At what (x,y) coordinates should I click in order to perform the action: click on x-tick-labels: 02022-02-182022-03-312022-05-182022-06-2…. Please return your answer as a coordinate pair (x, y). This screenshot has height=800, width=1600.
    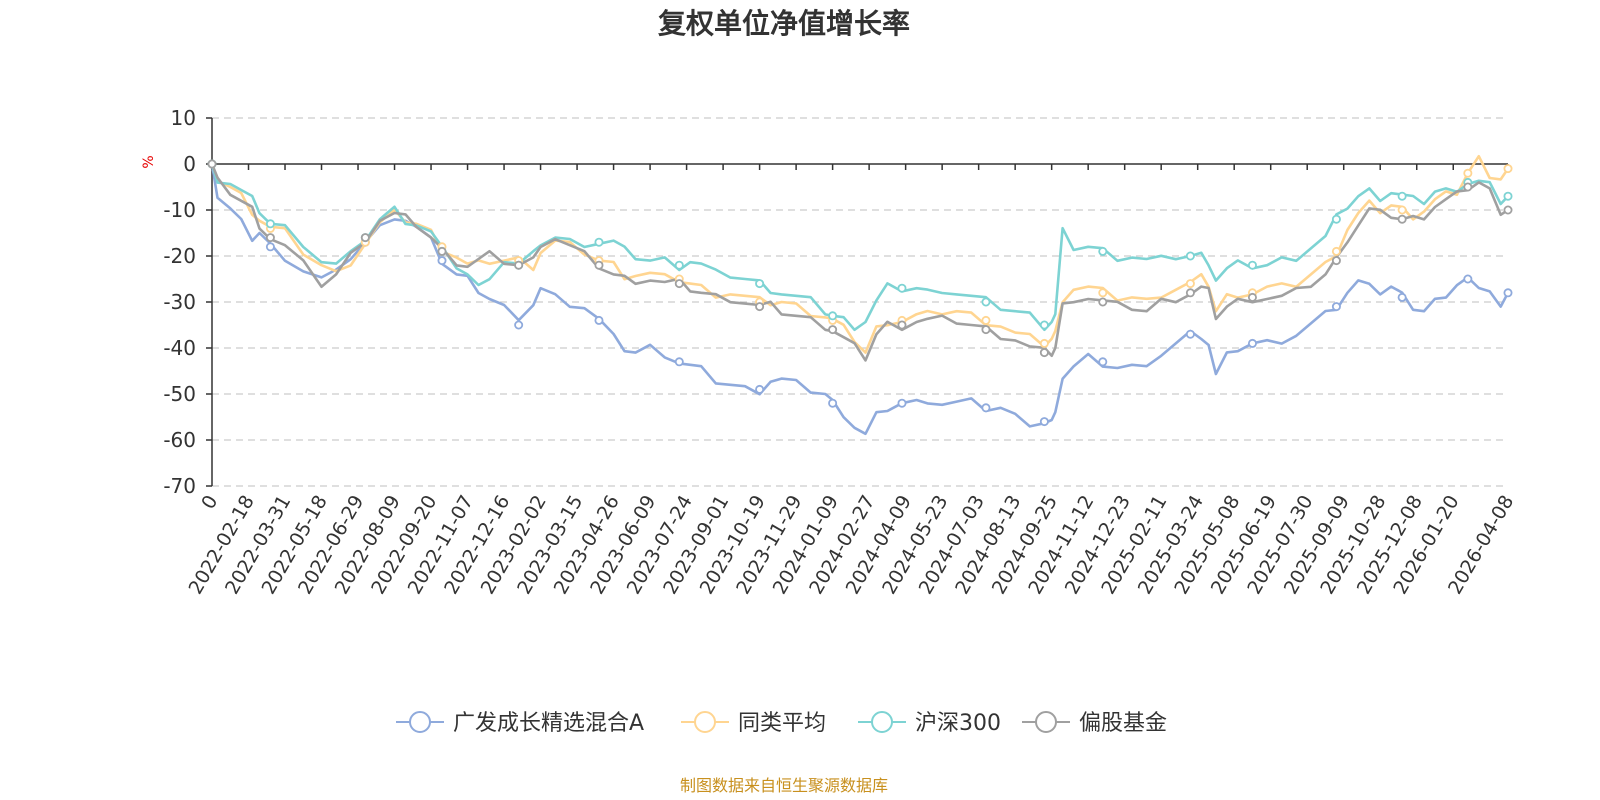
    Looking at the image, I should click on (852, 544).